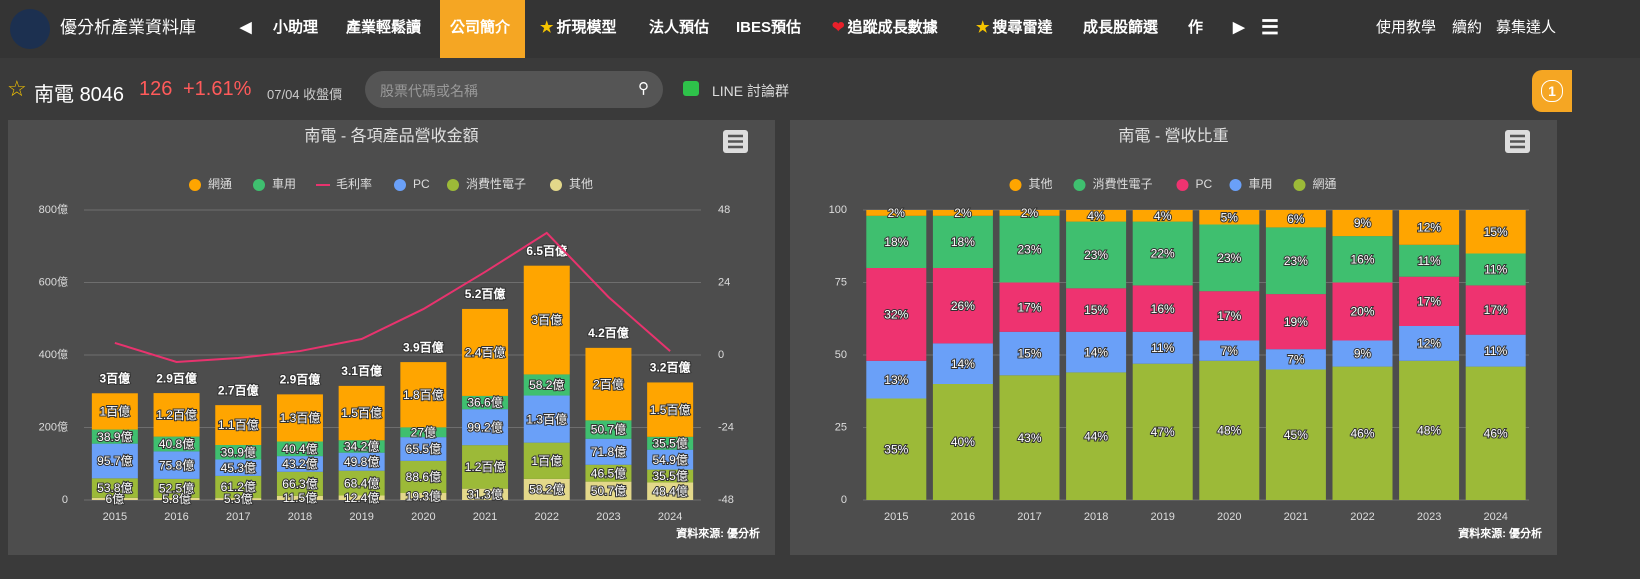  What do you see at coordinates (128, 27) in the screenshot?
I see `brand: 優分析產業資料庫` at bounding box center [128, 27].